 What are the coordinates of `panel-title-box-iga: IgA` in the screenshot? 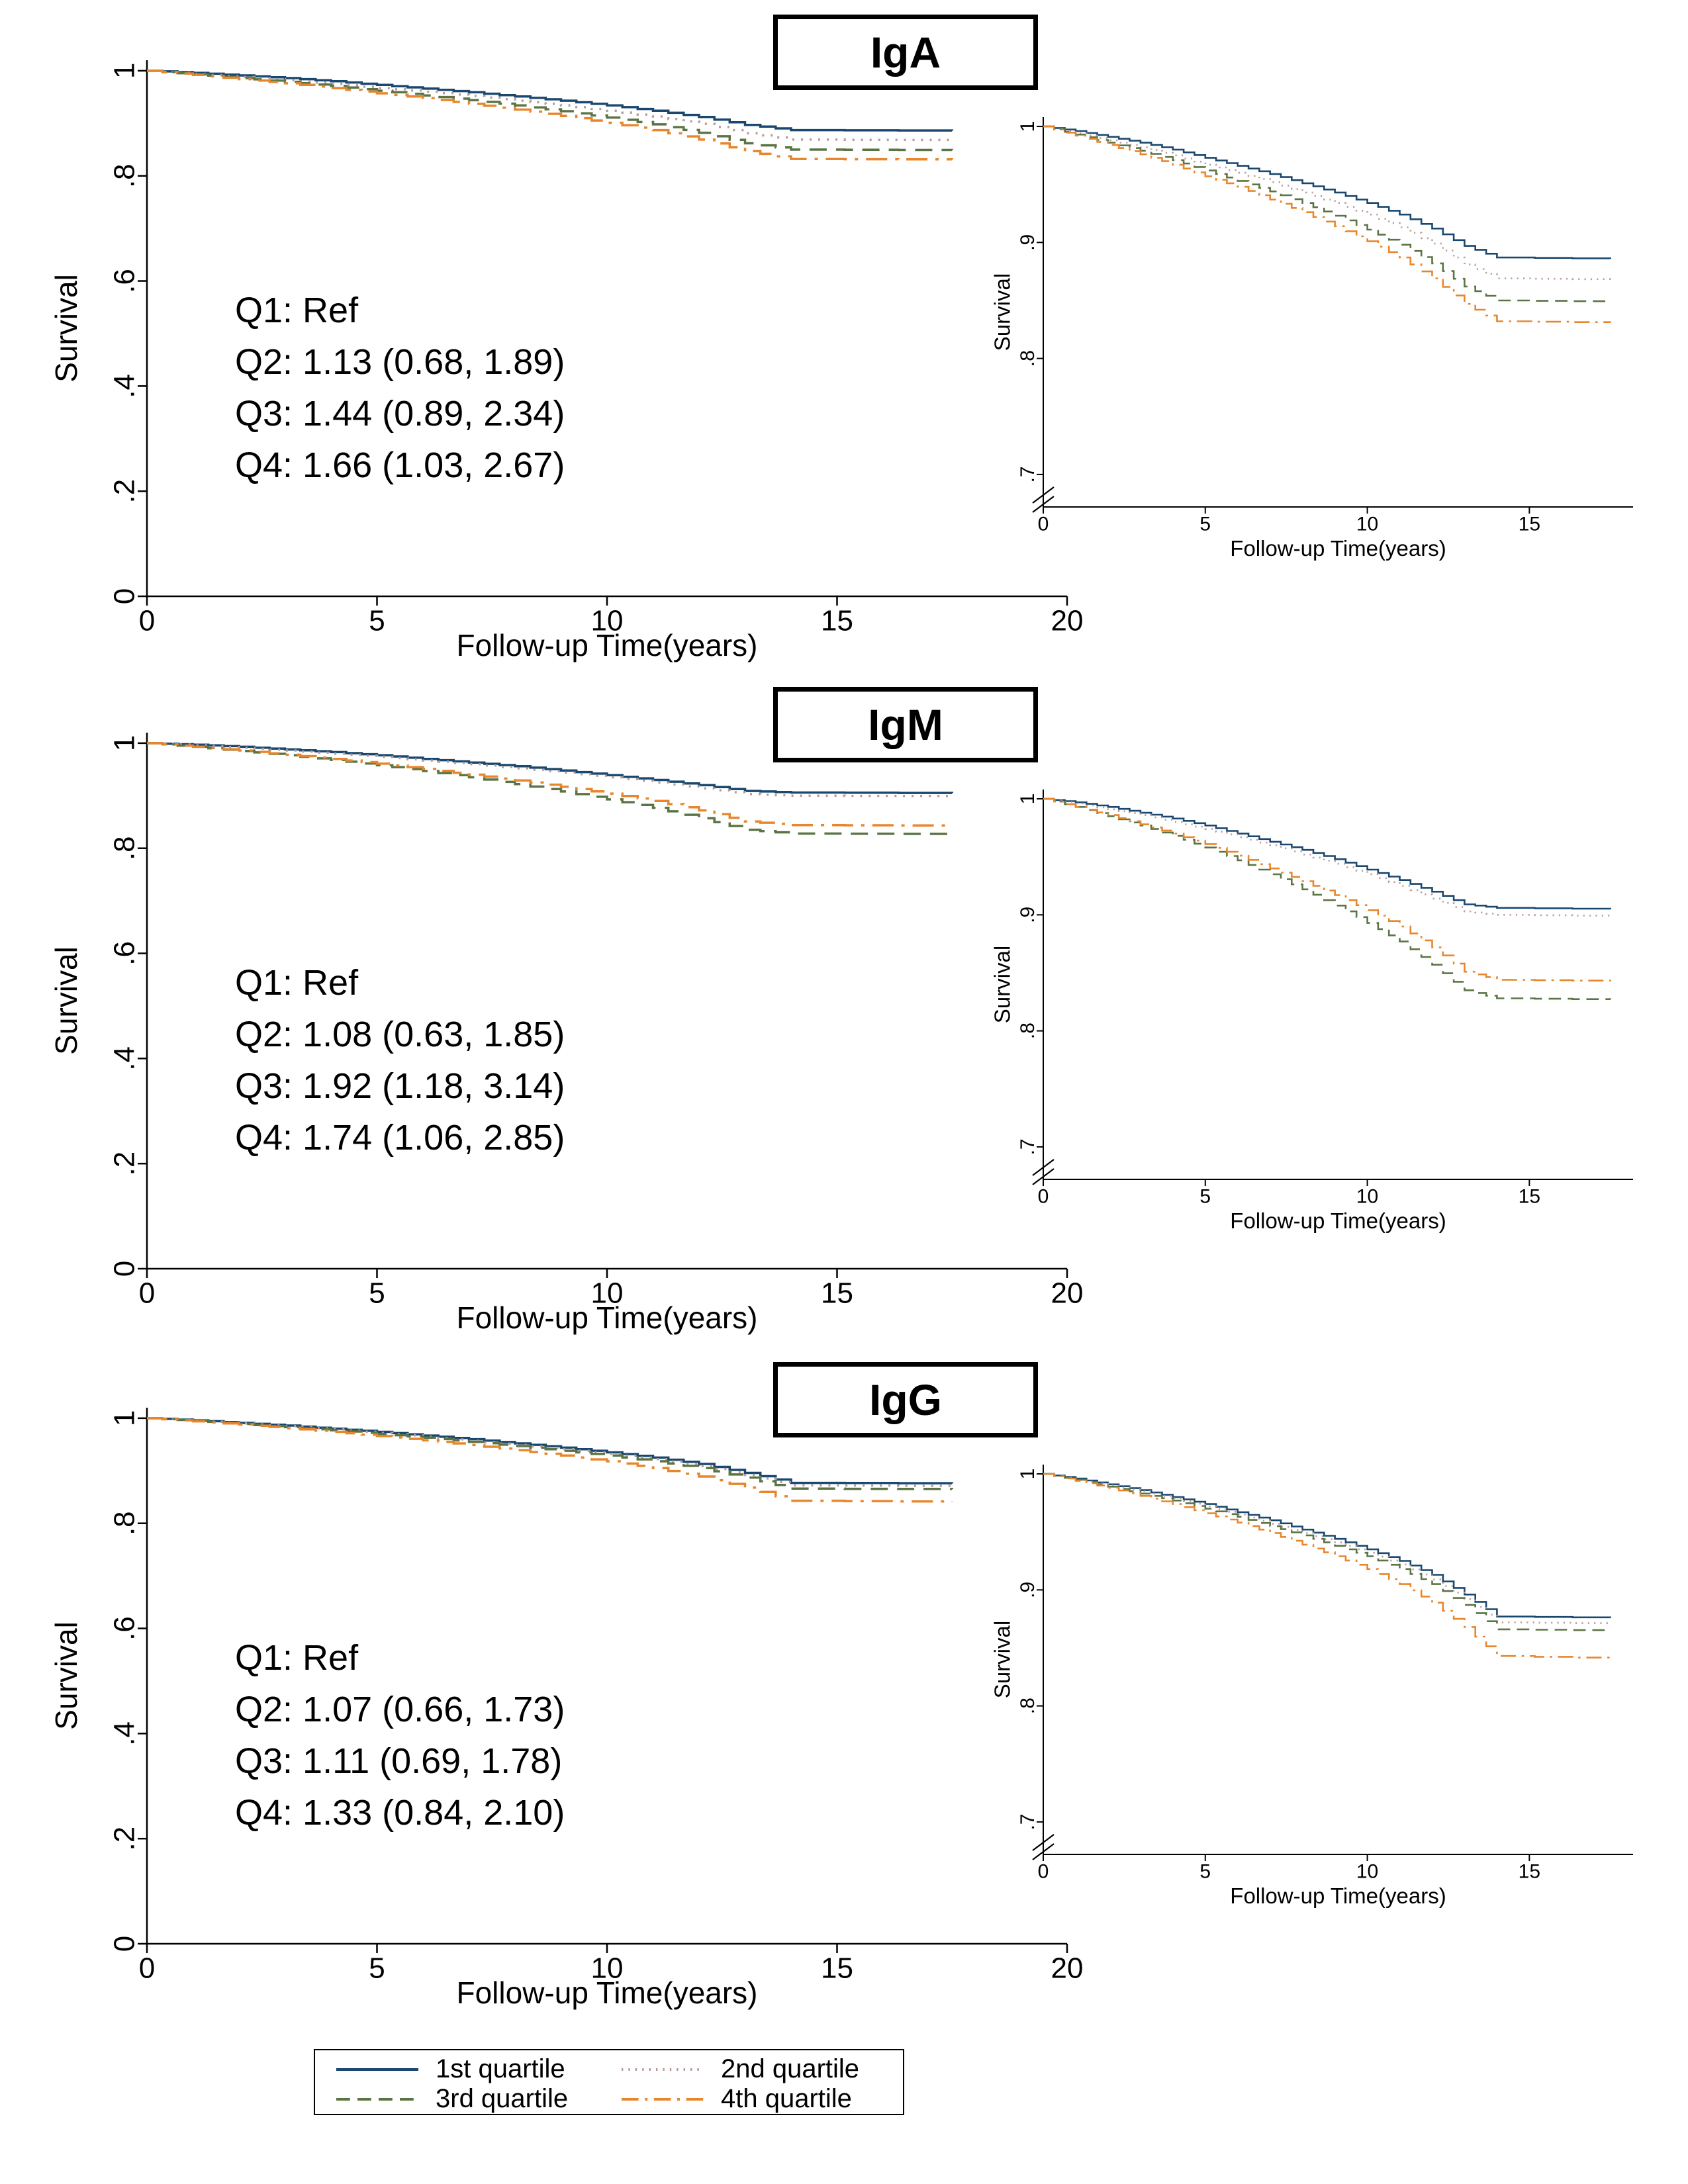 It's located at (905, 53).